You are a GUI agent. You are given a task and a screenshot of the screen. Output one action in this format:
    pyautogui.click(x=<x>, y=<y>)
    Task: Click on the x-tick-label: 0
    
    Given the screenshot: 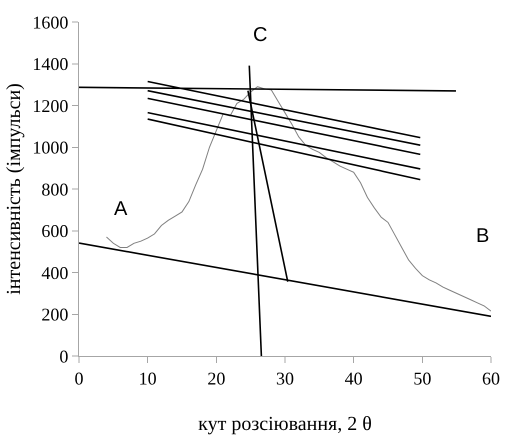 What is the action you would take?
    pyautogui.click(x=79, y=378)
    